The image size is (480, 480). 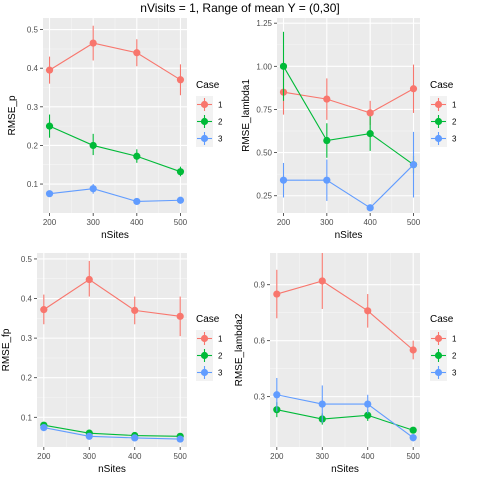 I want to click on y-axis-label: RMSE_lambda1, so click(x=246, y=115).